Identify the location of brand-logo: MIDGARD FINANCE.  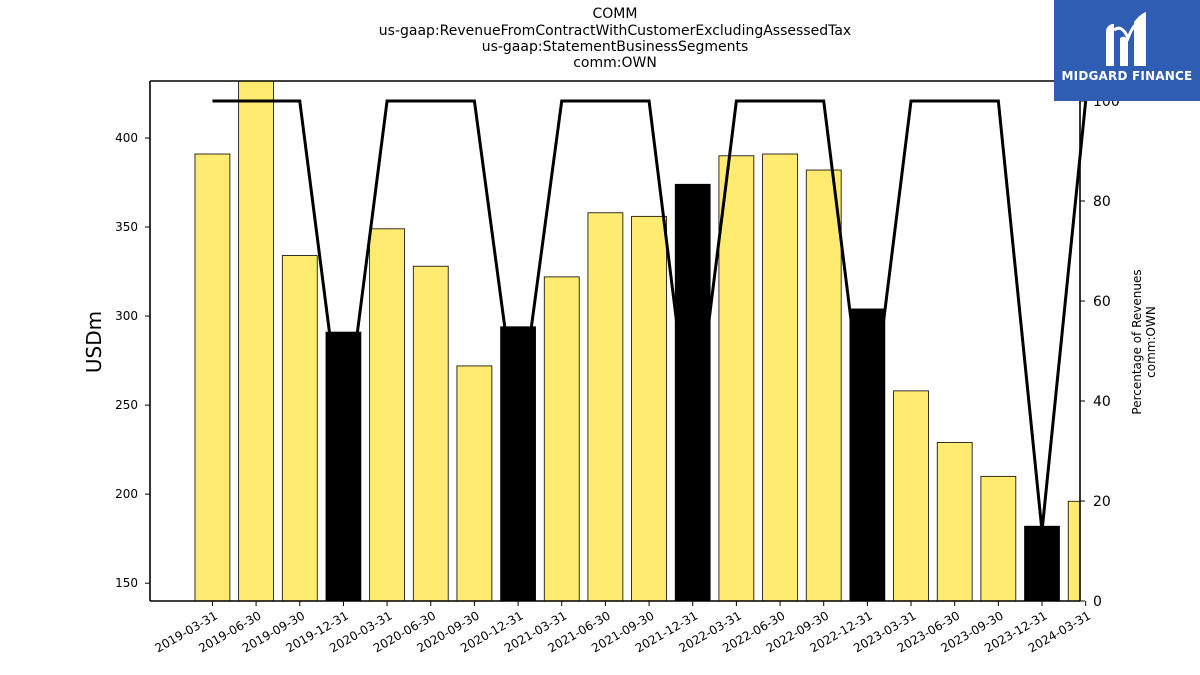
(1127, 50).